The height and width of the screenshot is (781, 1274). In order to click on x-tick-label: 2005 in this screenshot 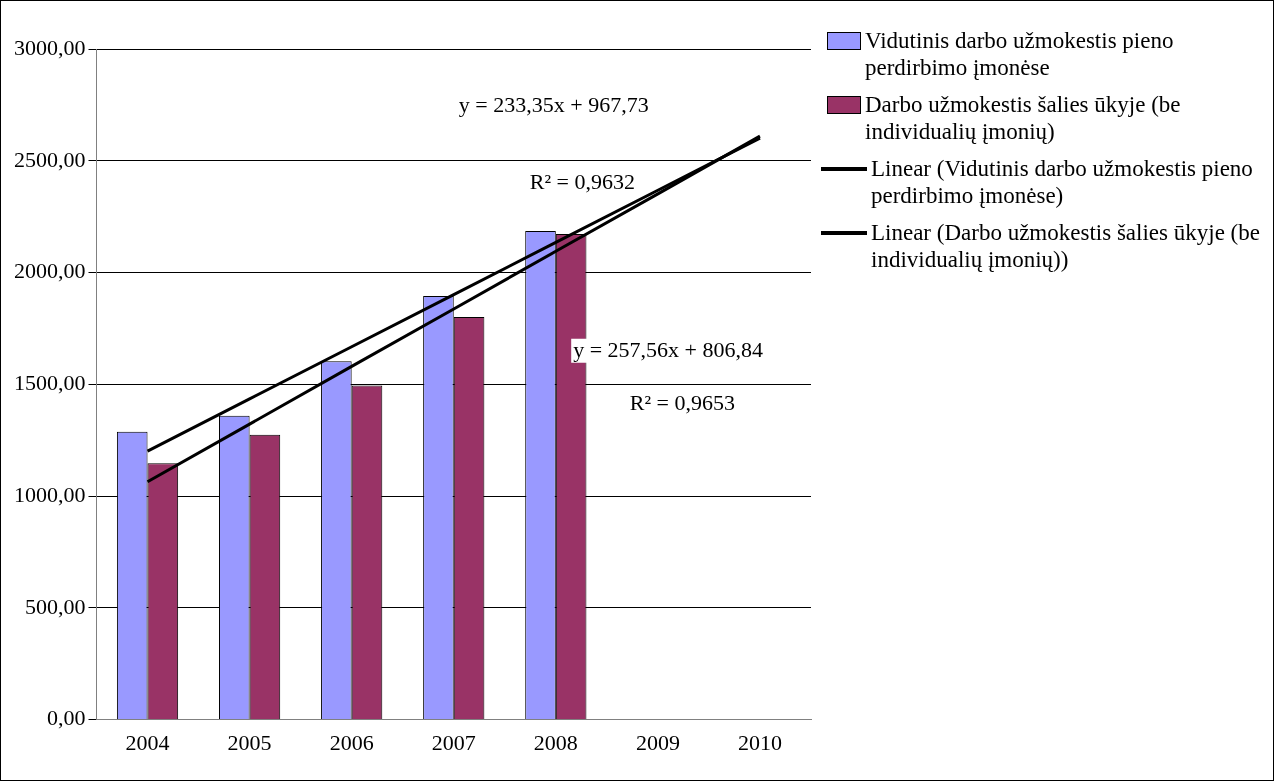, I will do `click(249, 742)`.